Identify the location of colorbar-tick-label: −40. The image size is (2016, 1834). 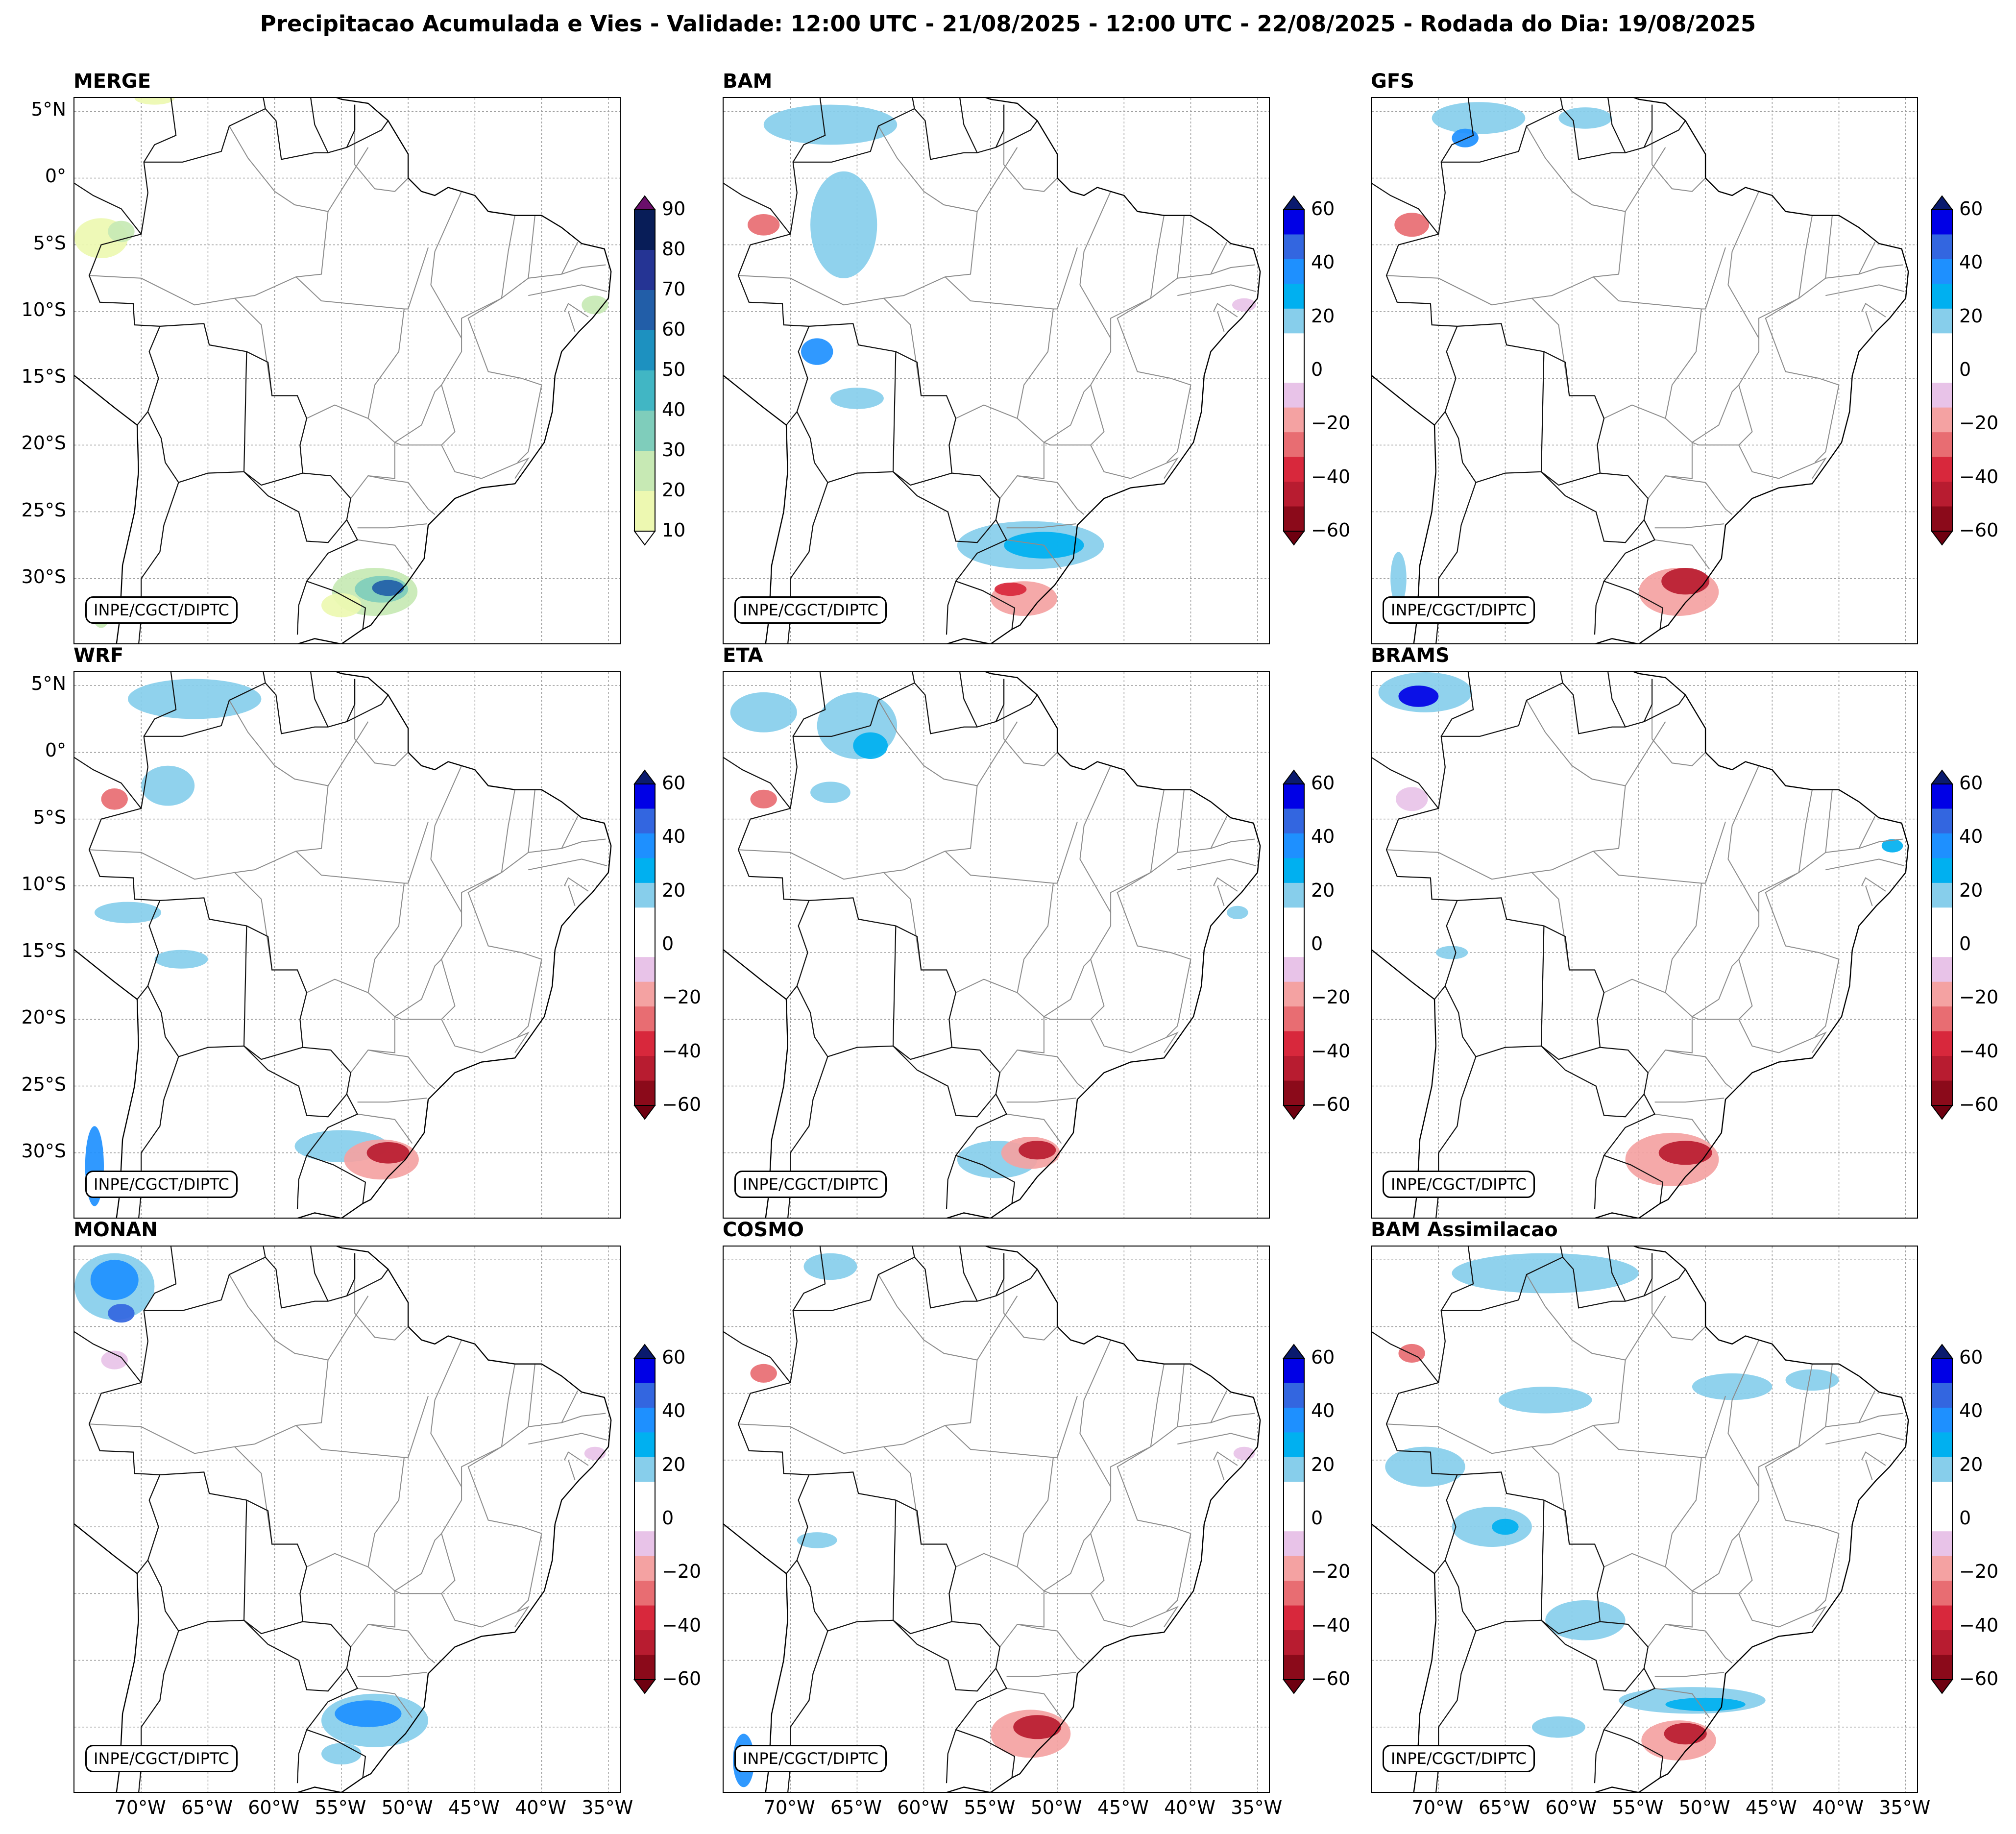
(1979, 477).